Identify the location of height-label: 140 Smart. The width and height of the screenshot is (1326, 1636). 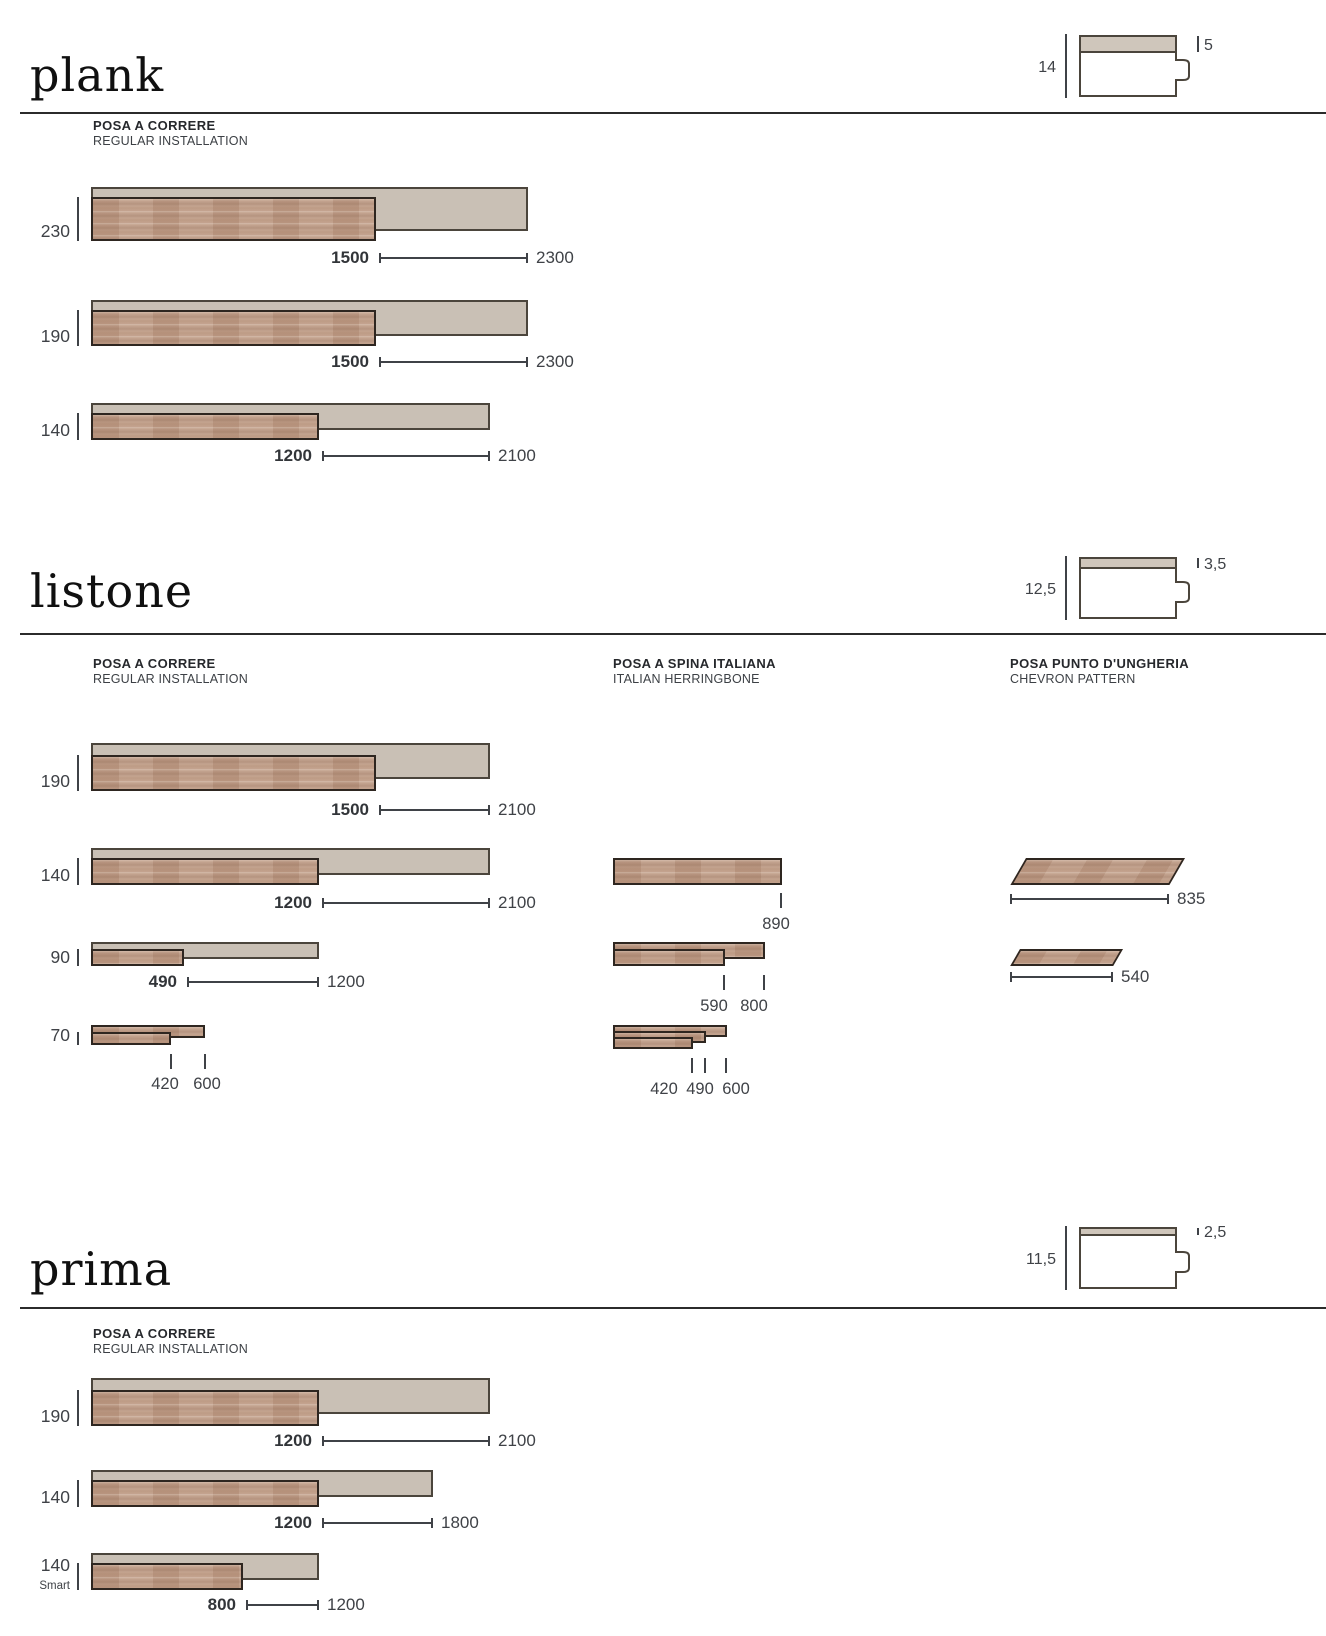
(41, 1574).